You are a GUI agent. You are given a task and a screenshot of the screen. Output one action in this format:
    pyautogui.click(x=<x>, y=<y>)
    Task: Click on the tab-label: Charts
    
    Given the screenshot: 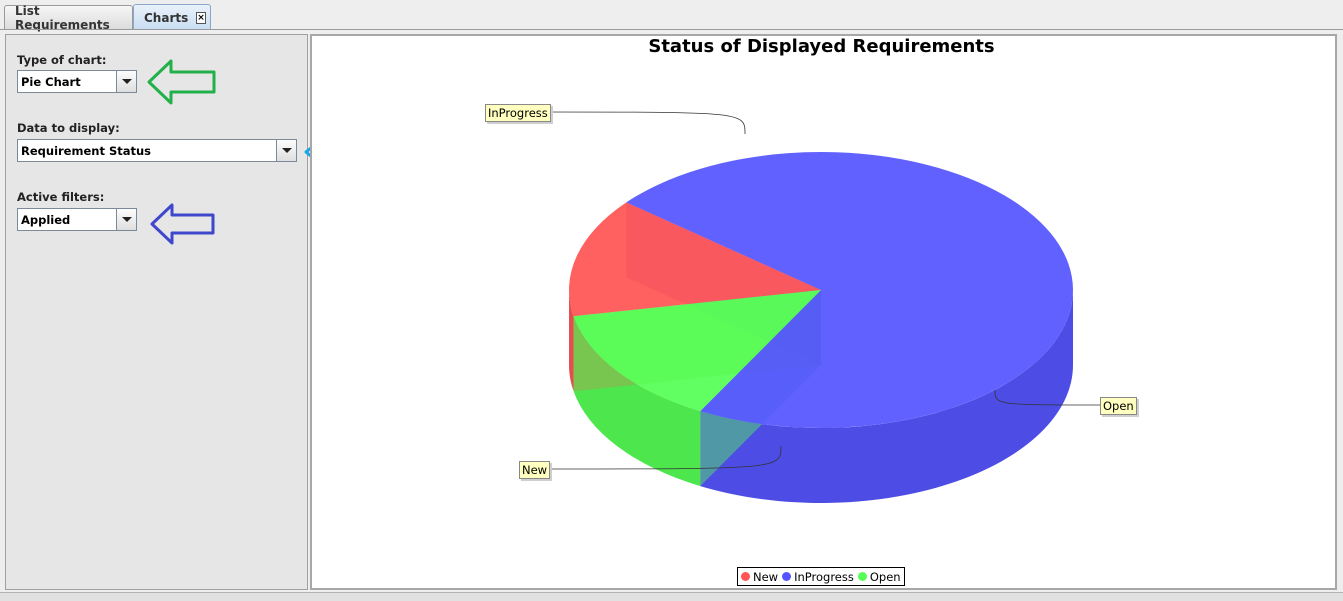 What is the action you would take?
    pyautogui.click(x=166, y=17)
    